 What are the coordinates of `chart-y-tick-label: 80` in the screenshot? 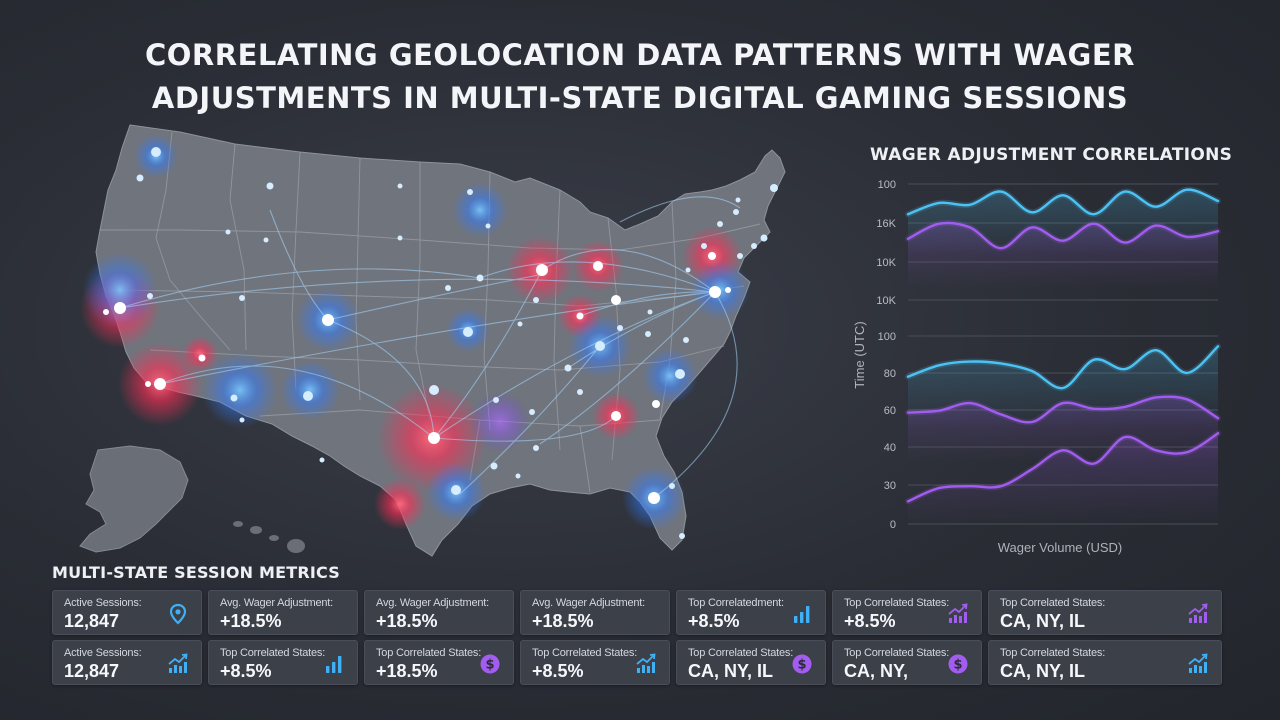 It's located at (890, 374).